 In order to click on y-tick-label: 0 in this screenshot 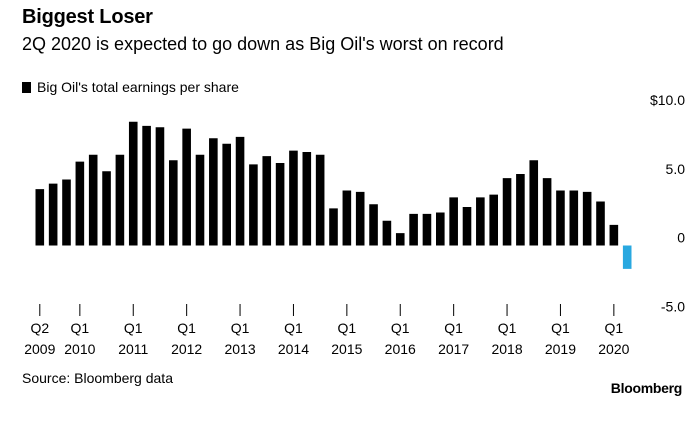, I will do `click(681, 238)`.